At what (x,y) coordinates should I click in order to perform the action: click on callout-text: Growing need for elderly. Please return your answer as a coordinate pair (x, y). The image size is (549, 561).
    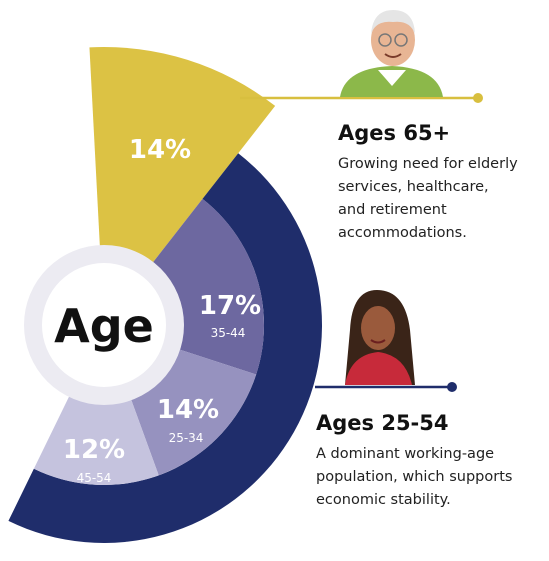
    Looking at the image, I should click on (428, 164).